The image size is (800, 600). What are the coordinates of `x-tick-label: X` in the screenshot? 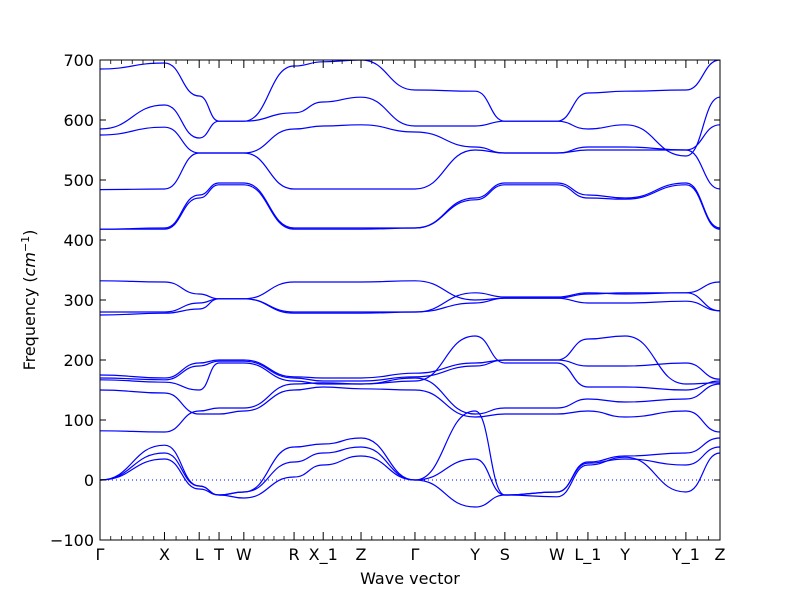 It's located at (164, 554).